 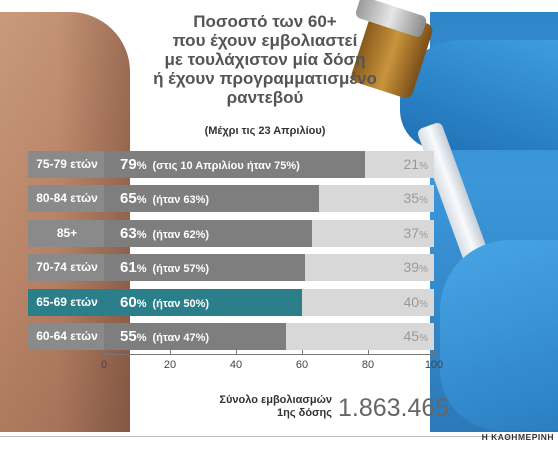 I want to click on x-axis-line, so click(x=269, y=354).